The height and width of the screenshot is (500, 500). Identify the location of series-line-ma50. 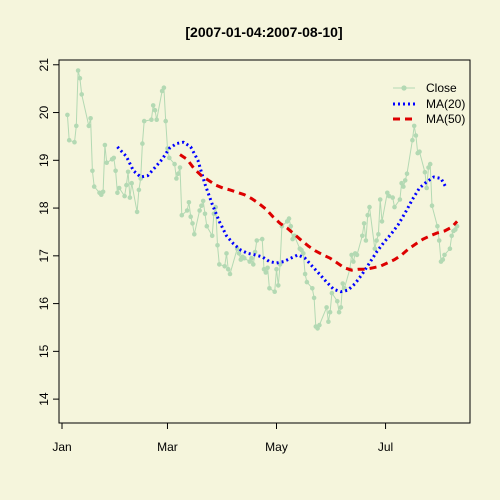
(319, 212).